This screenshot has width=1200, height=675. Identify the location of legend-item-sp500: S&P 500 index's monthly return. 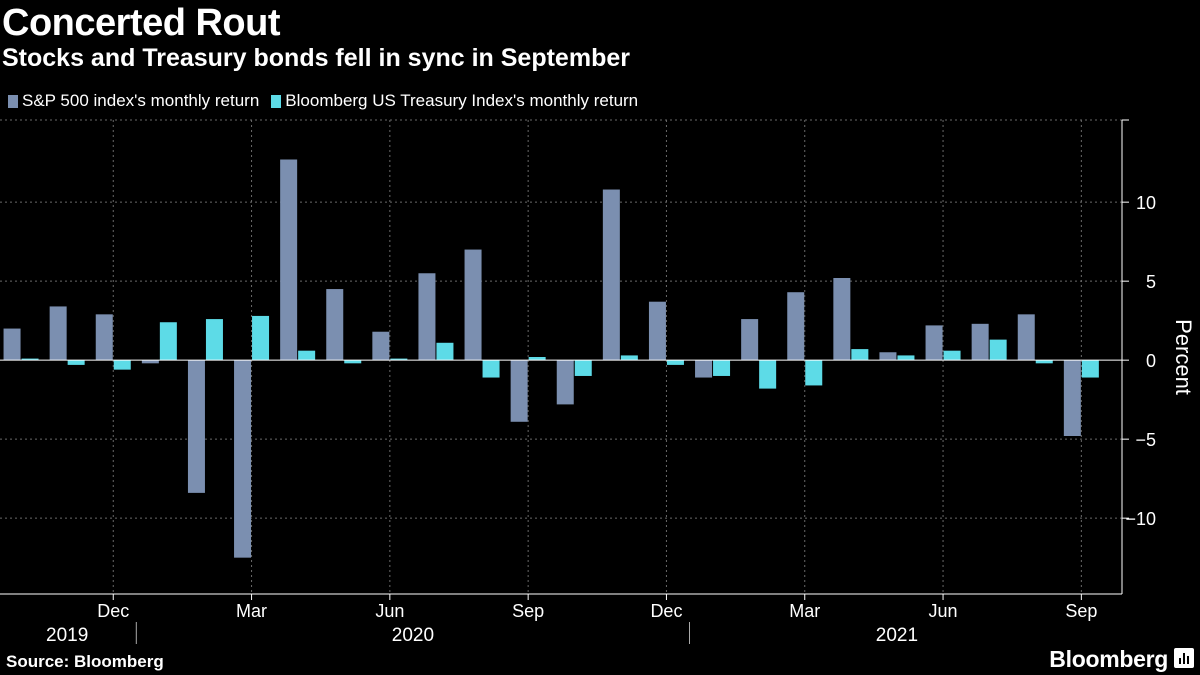
(133, 101).